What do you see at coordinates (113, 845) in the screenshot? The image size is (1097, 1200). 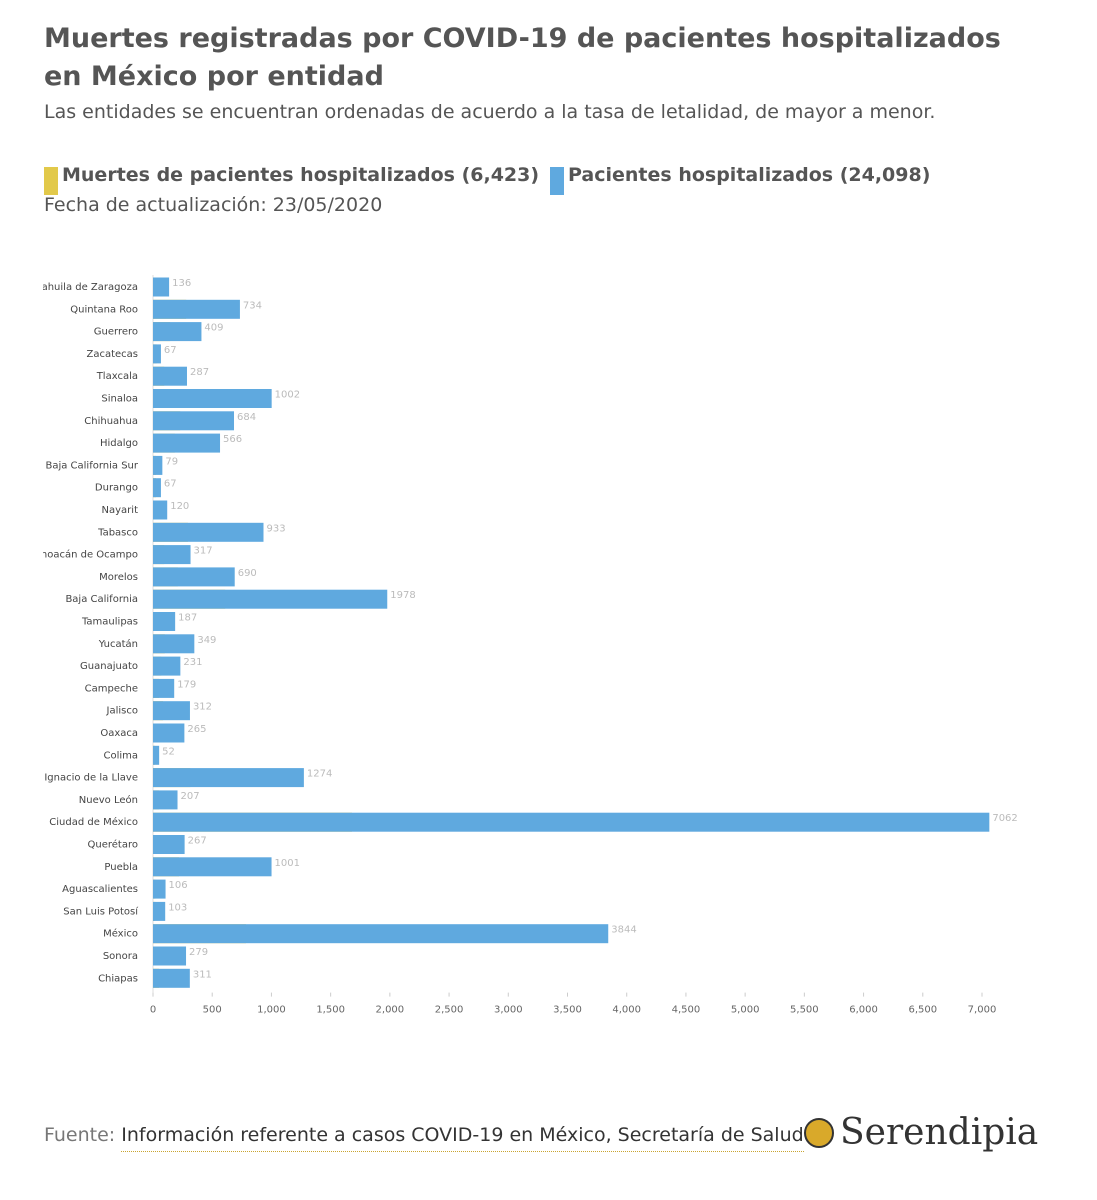 I see `y-tick-label: Querétaro` at bounding box center [113, 845].